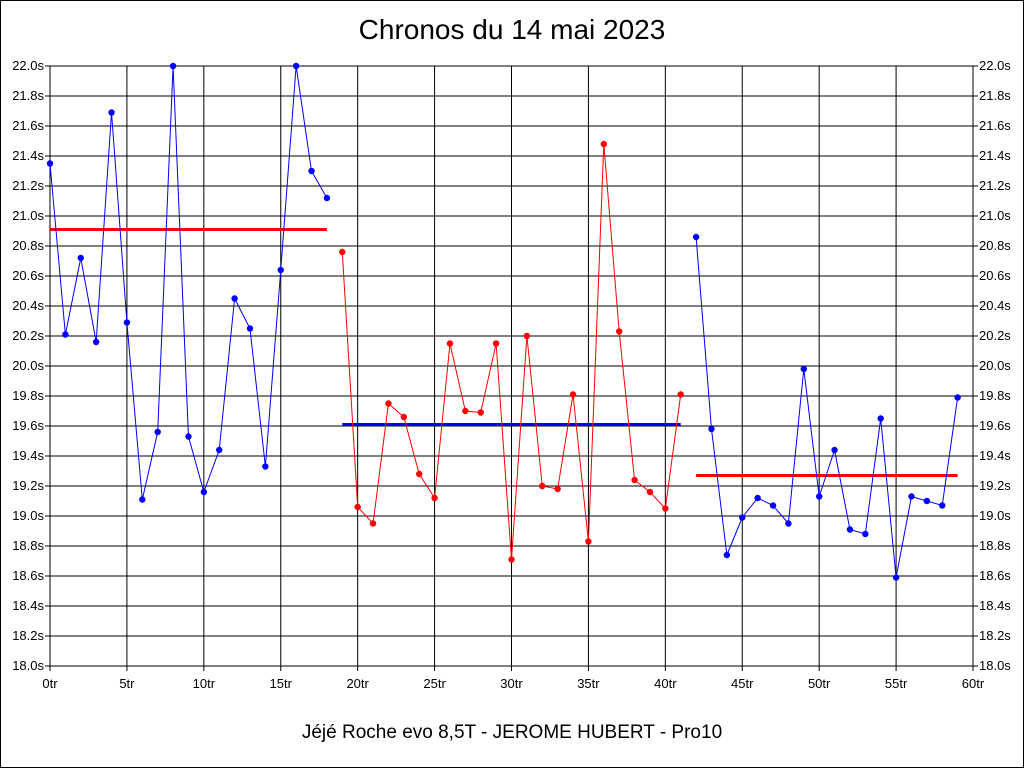  Describe the element at coordinates (28, 425) in the screenshot. I see `y-tick-label-left: 19.6s` at that location.